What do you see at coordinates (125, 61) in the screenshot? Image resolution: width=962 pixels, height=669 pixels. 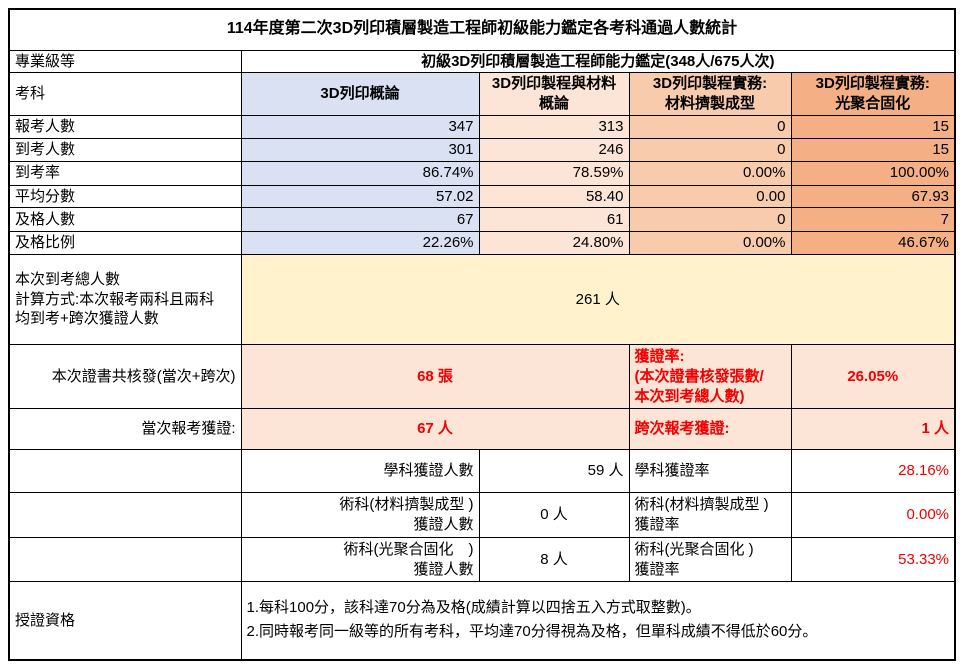 I see `level-label: 專業級等` at bounding box center [125, 61].